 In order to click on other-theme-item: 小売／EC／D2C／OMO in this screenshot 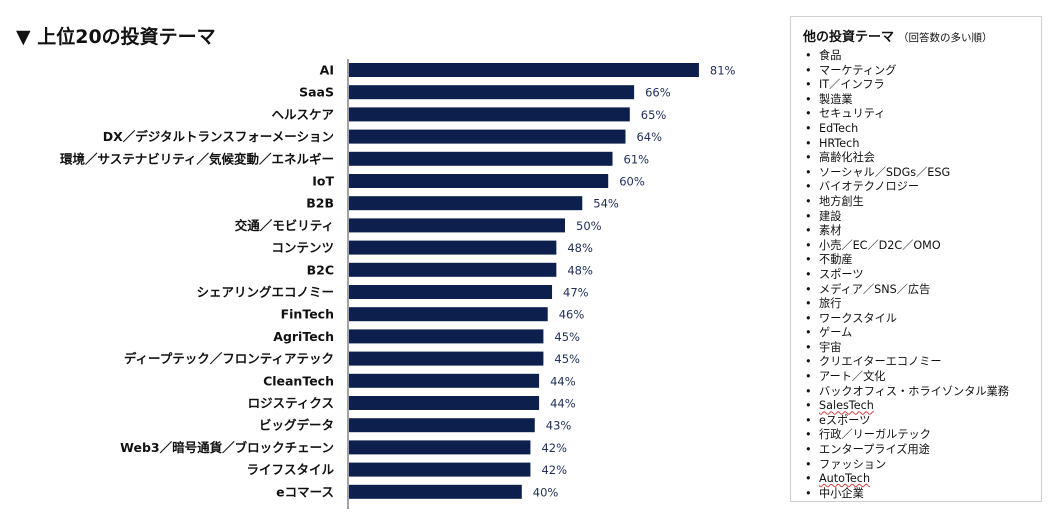, I will do `click(916, 246)`.